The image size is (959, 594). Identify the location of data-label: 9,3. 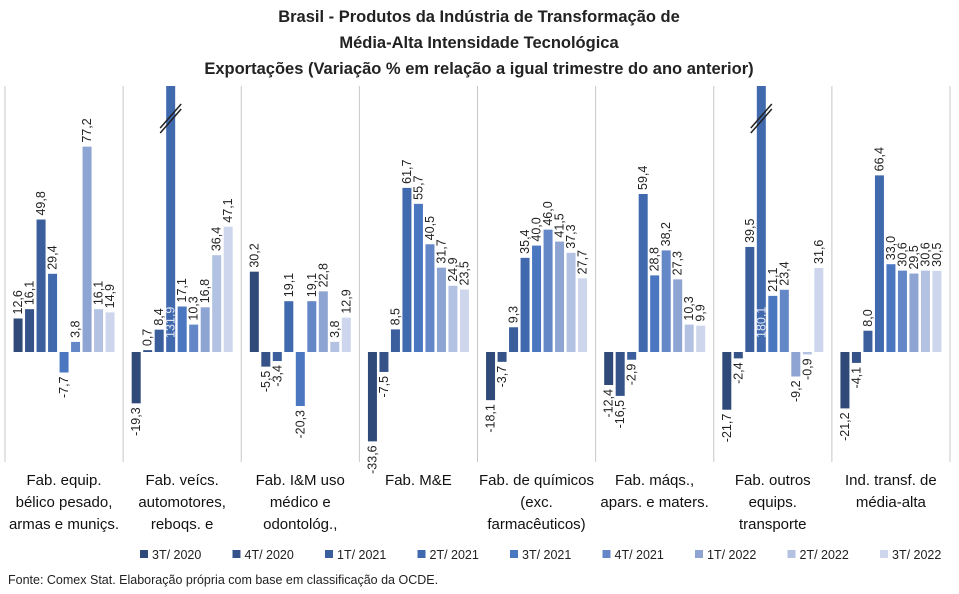
(514, 314).